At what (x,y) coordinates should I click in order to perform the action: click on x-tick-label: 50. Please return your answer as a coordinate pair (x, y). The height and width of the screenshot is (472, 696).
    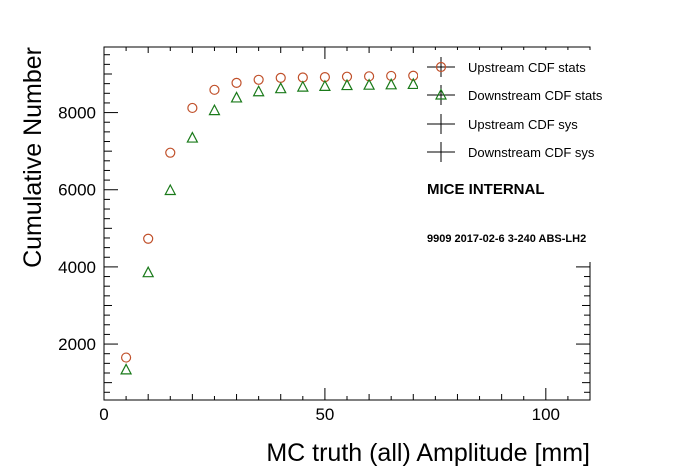
    Looking at the image, I should click on (324, 414).